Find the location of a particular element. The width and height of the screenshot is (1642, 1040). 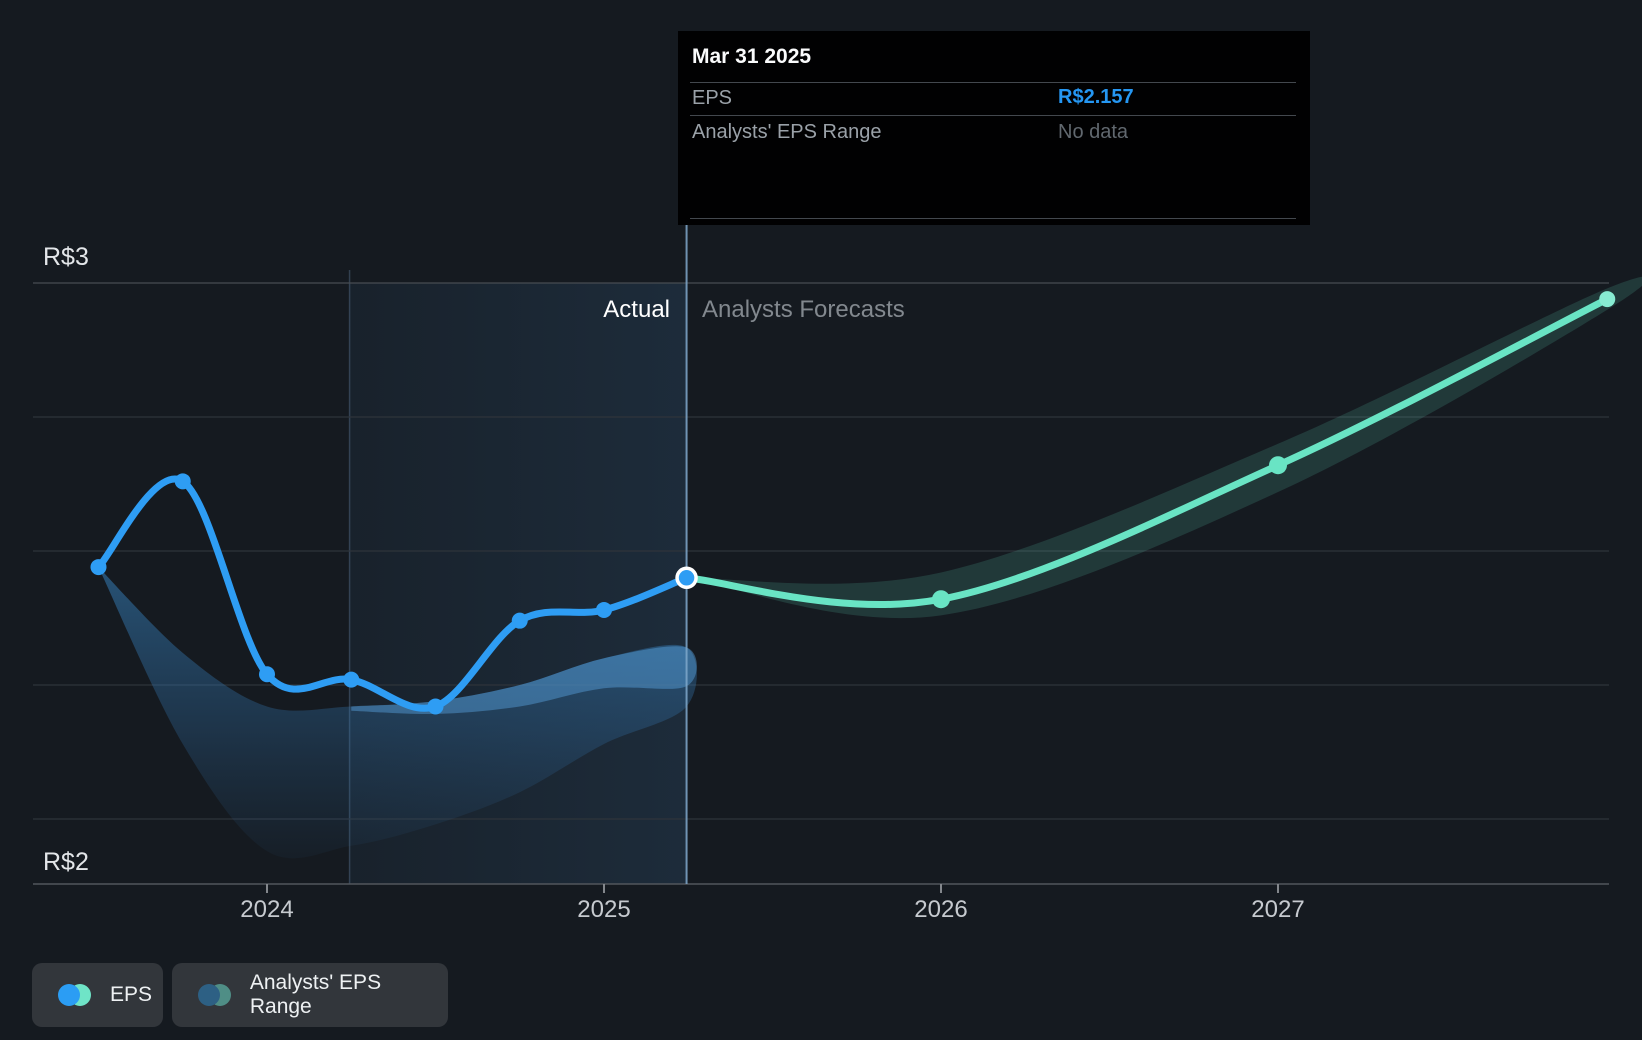

legend-label-eps: EPS is located at coordinates (131, 994).